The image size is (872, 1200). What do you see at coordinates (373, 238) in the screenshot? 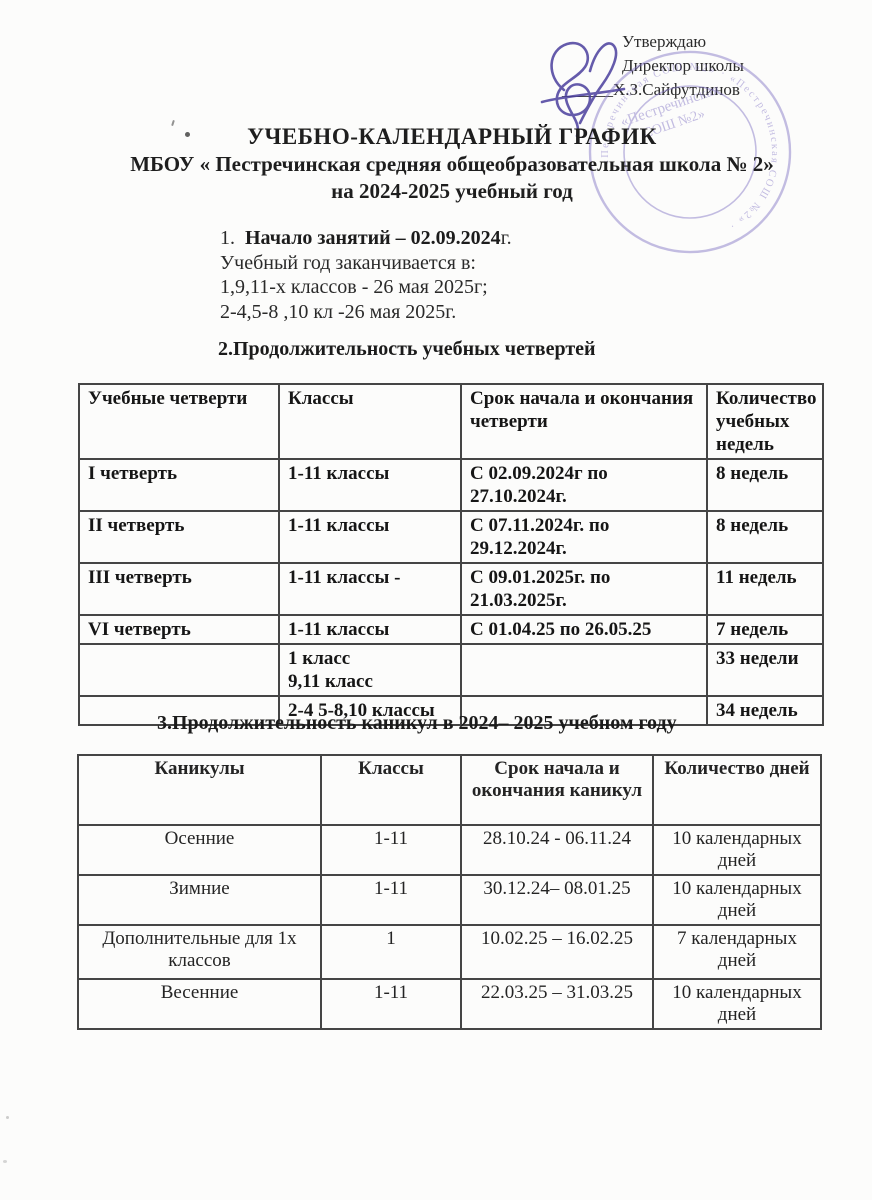
I see `start-date-bold: Начало занятий – 02.09.2024` at bounding box center [373, 238].